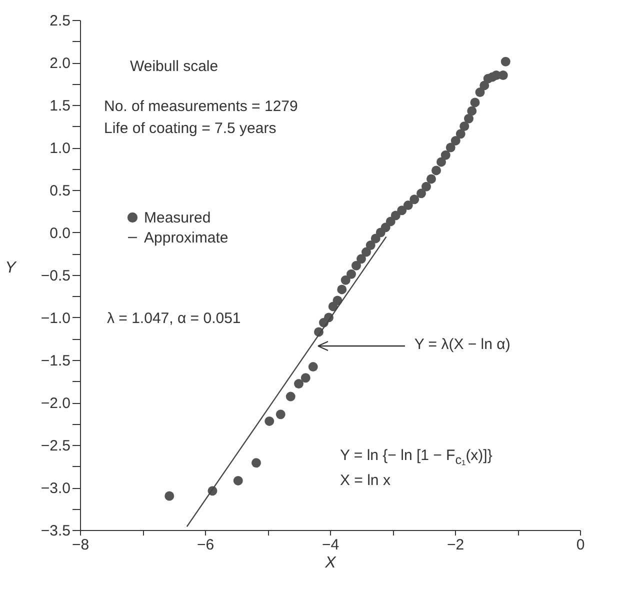 This screenshot has height=600, width=627. What do you see at coordinates (60, 106) in the screenshot?
I see `y-tick-label: 1.5` at bounding box center [60, 106].